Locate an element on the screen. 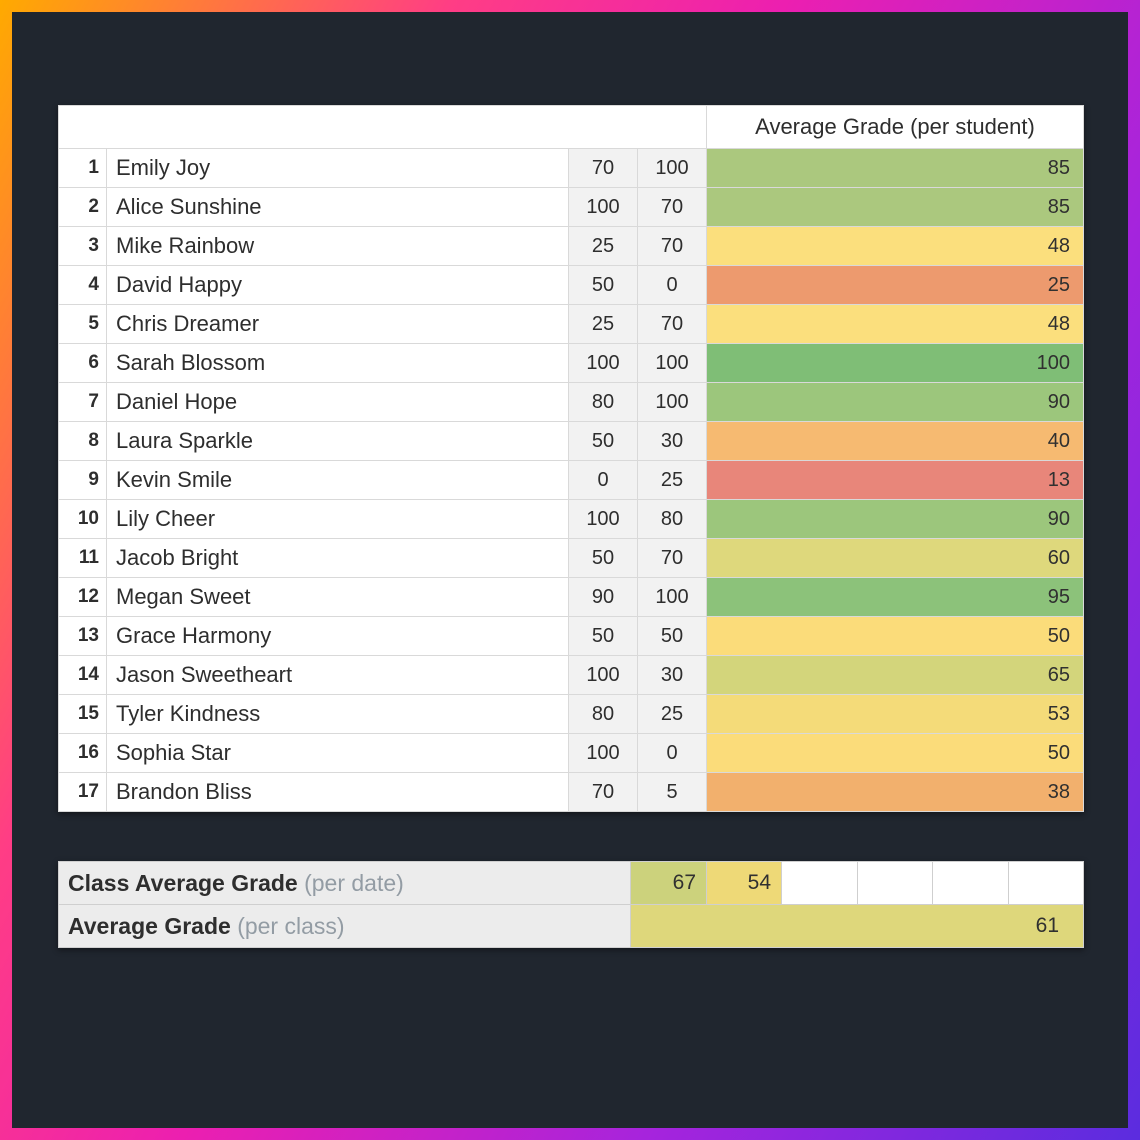  row-number: 12 is located at coordinates (82, 597).